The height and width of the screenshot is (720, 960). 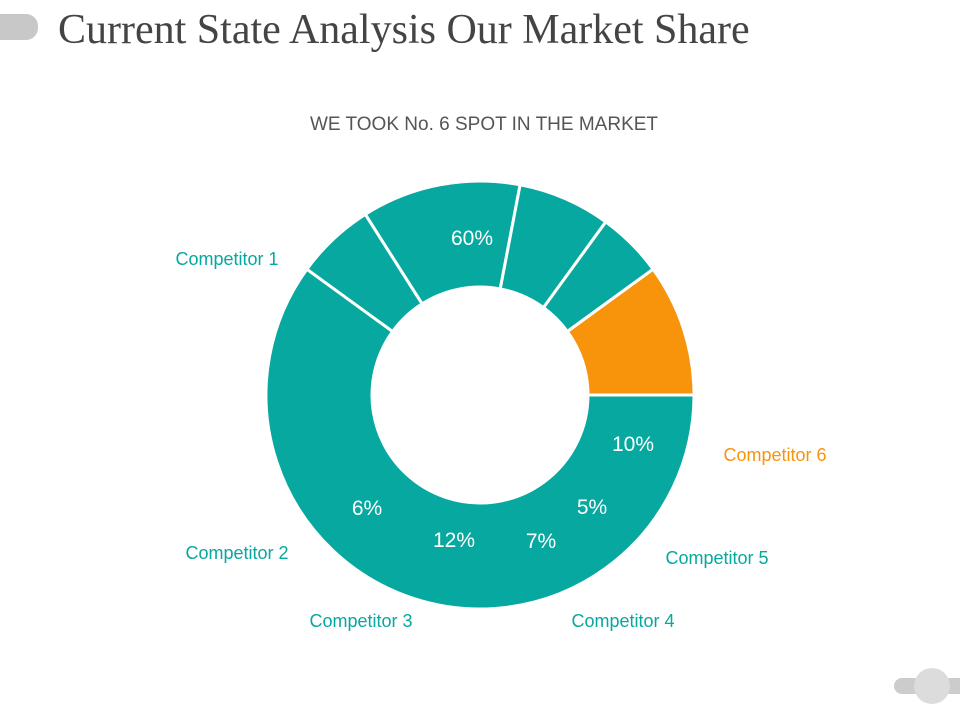 I want to click on value-label-competitor-3: 12%, so click(x=454, y=540).